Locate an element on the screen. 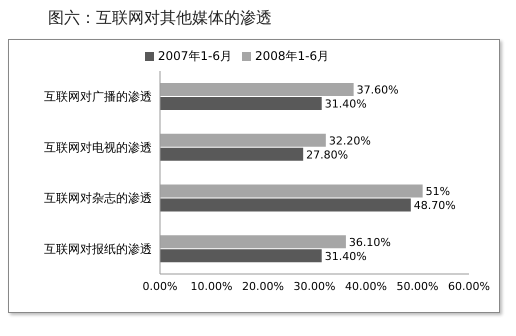 This screenshot has height=336, width=516. x-tick-label: 60.00% is located at coordinates (469, 286).